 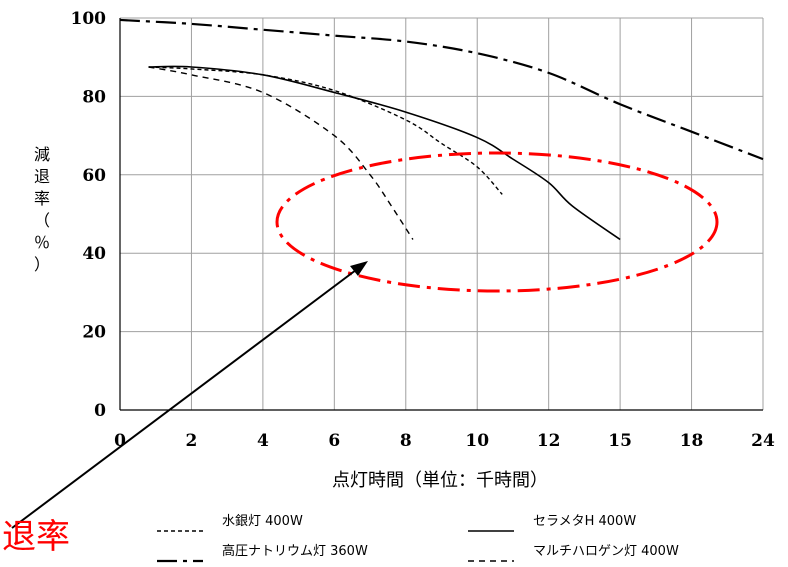 I want to click on y-tick-label: 0, so click(x=100, y=411).